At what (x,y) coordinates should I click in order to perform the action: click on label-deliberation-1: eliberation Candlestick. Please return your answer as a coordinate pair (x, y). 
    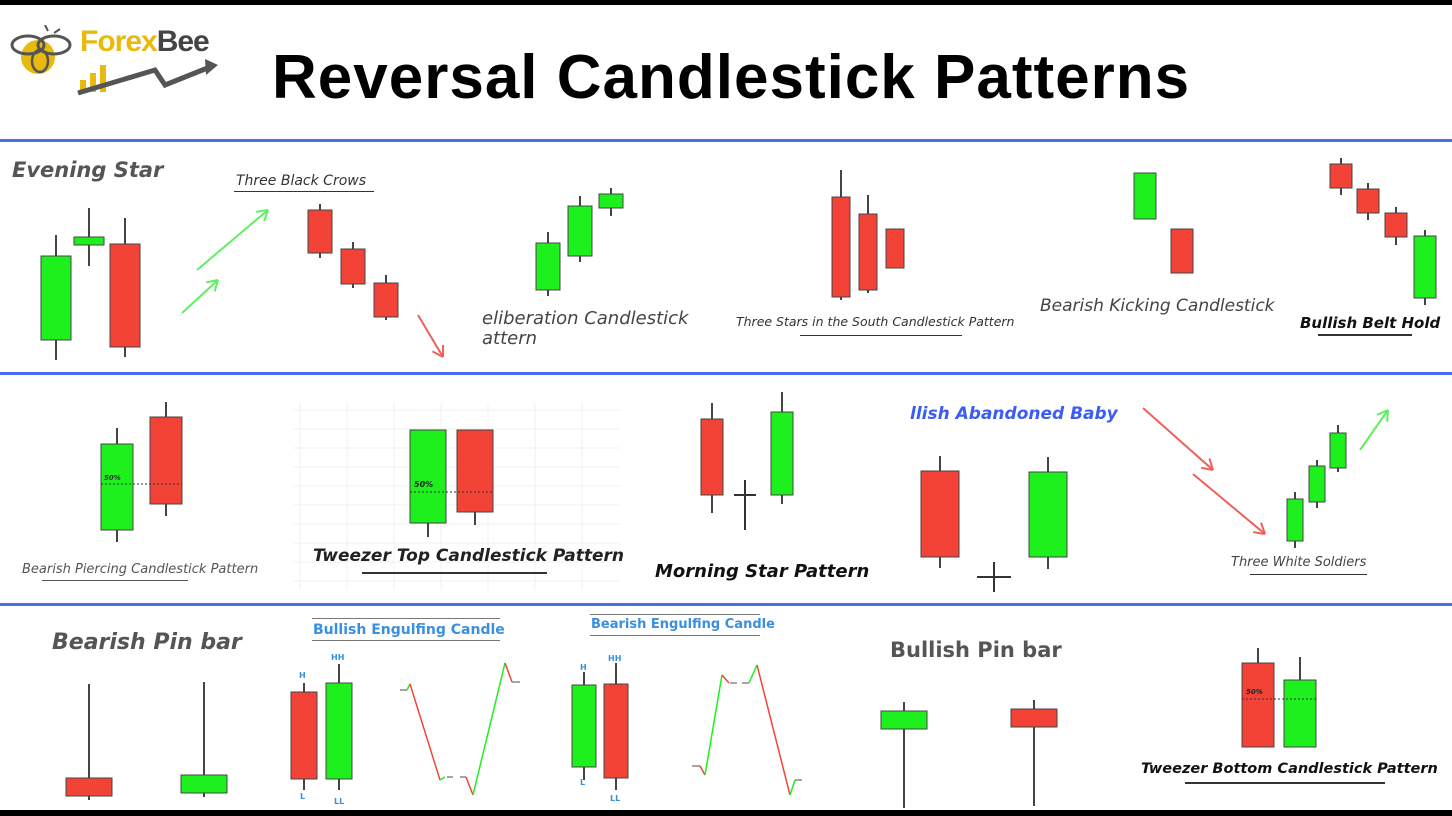
    Looking at the image, I should click on (585, 318).